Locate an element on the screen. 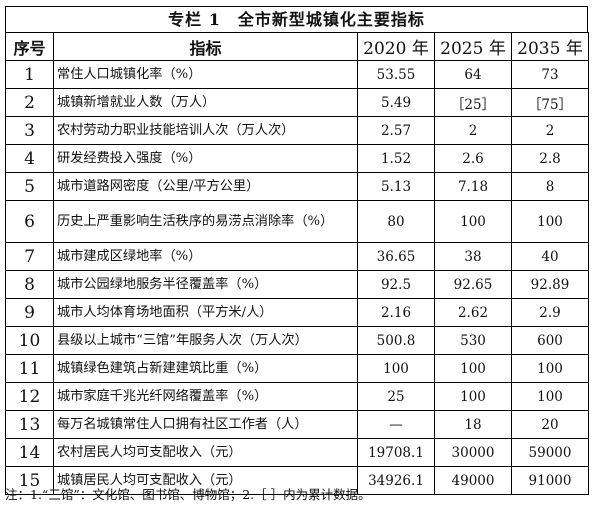  row-number: 4 is located at coordinates (29, 158).